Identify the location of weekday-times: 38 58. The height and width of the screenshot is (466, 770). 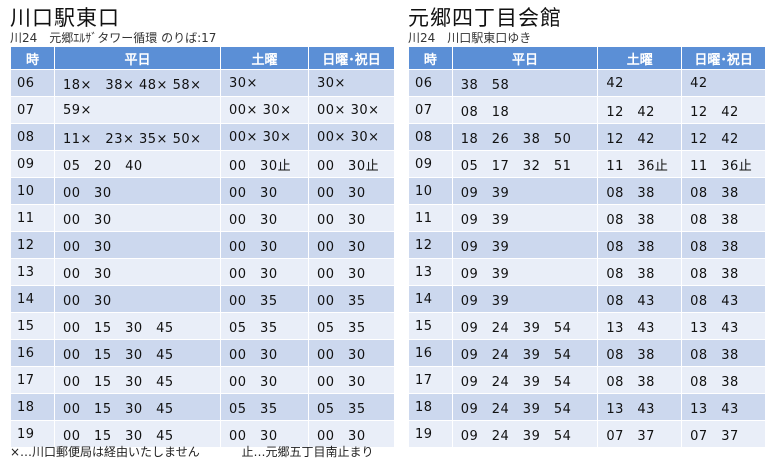
(525, 83).